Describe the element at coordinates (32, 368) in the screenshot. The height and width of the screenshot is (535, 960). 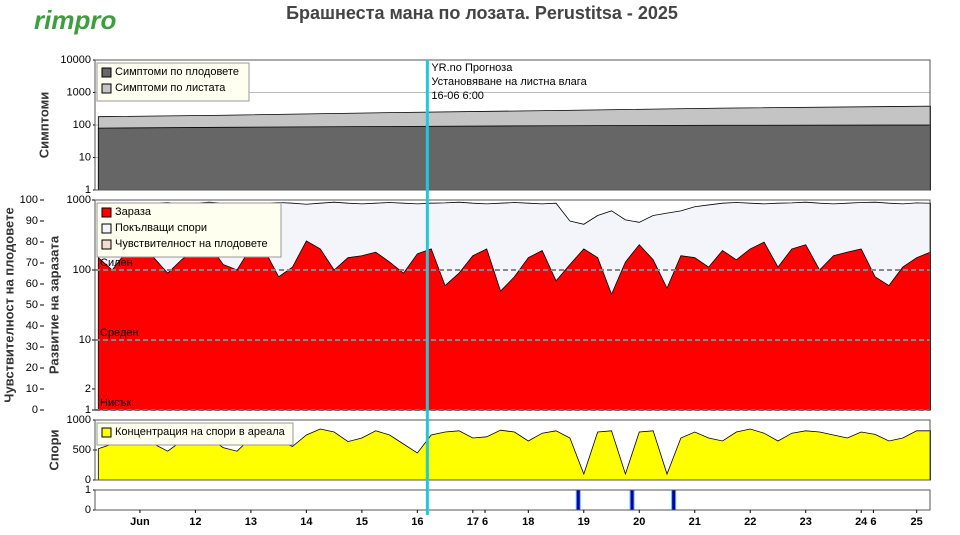
I see `y-tick-label: 20` at that location.